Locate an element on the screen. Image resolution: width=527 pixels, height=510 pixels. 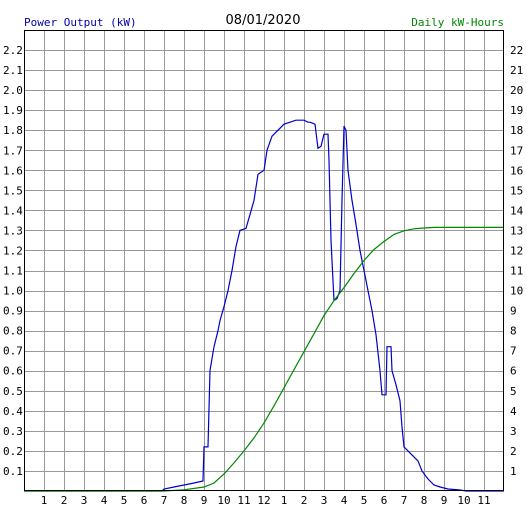
left-tick-label: 1.1 is located at coordinates (13, 271).